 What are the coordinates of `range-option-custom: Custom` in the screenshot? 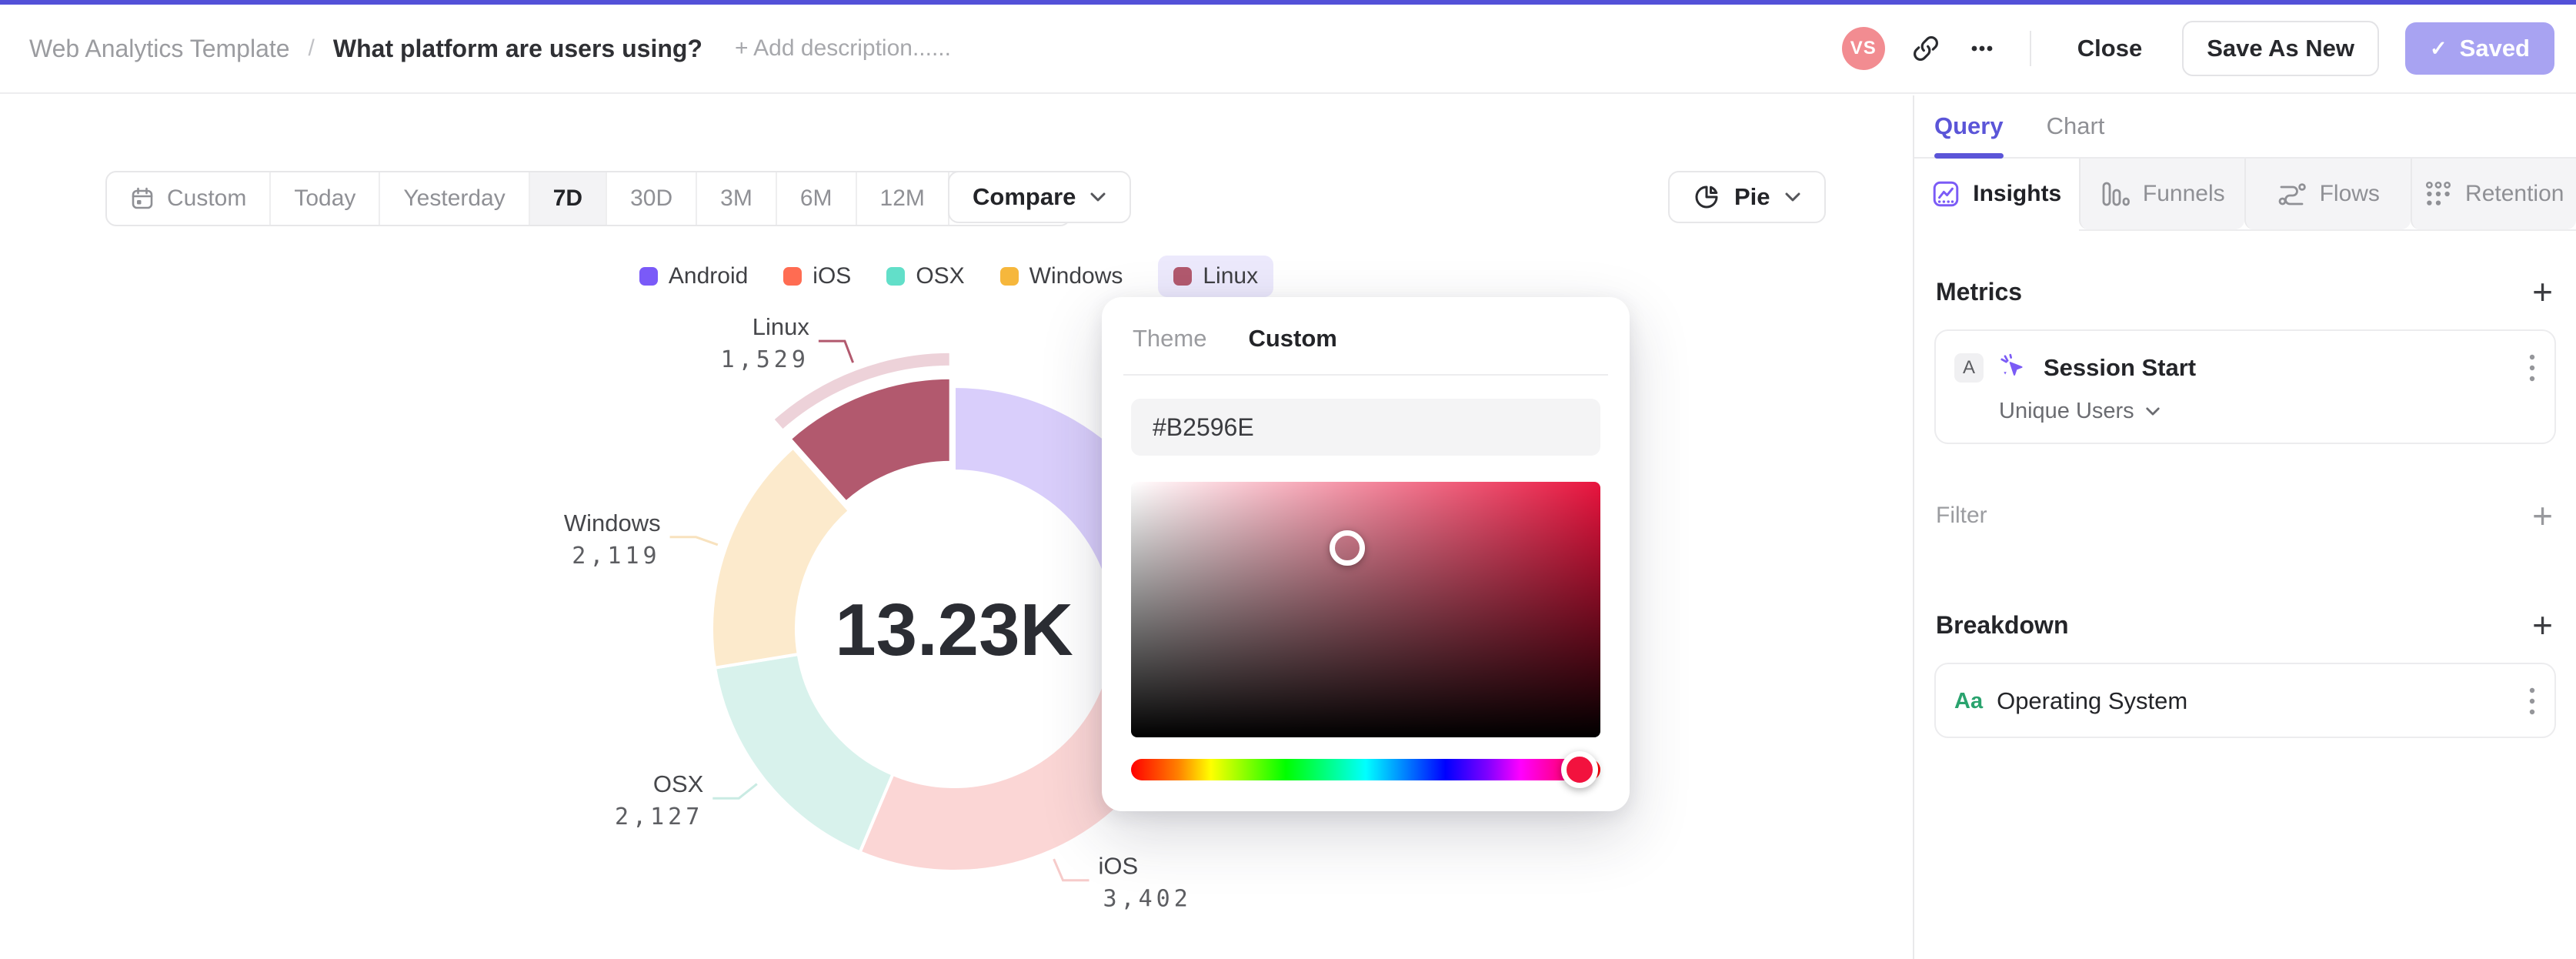 It's located at (188, 198).